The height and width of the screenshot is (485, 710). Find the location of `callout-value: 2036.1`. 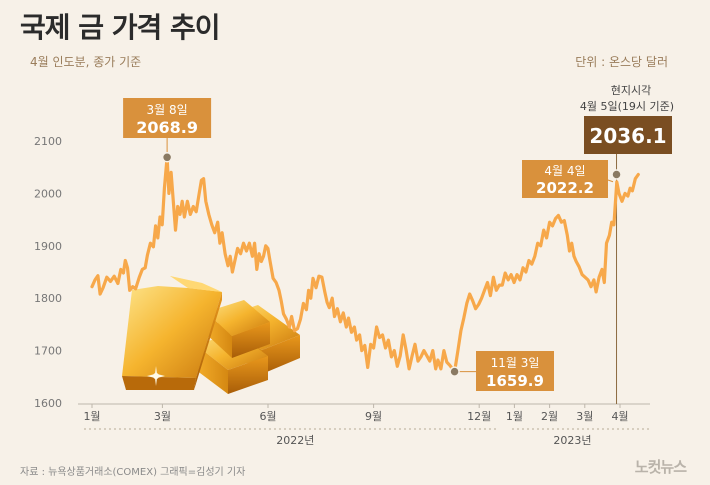

callout-value: 2036.1 is located at coordinates (627, 136).